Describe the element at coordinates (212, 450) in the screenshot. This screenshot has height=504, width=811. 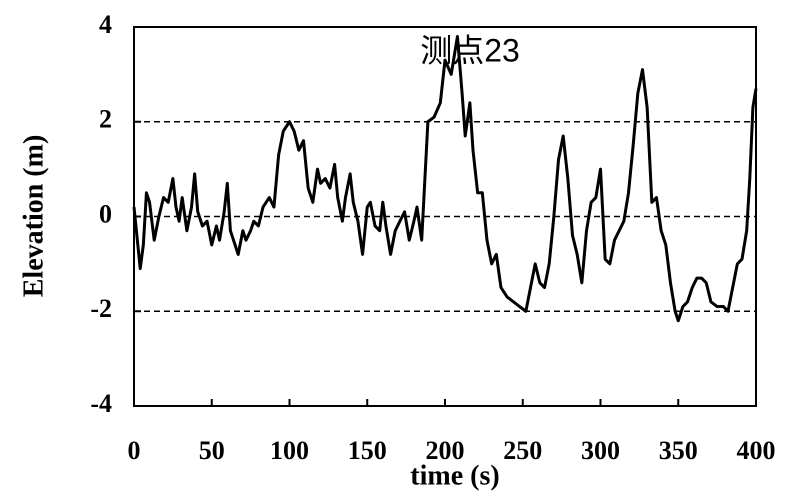
I see `x-tick-label: 50` at that location.